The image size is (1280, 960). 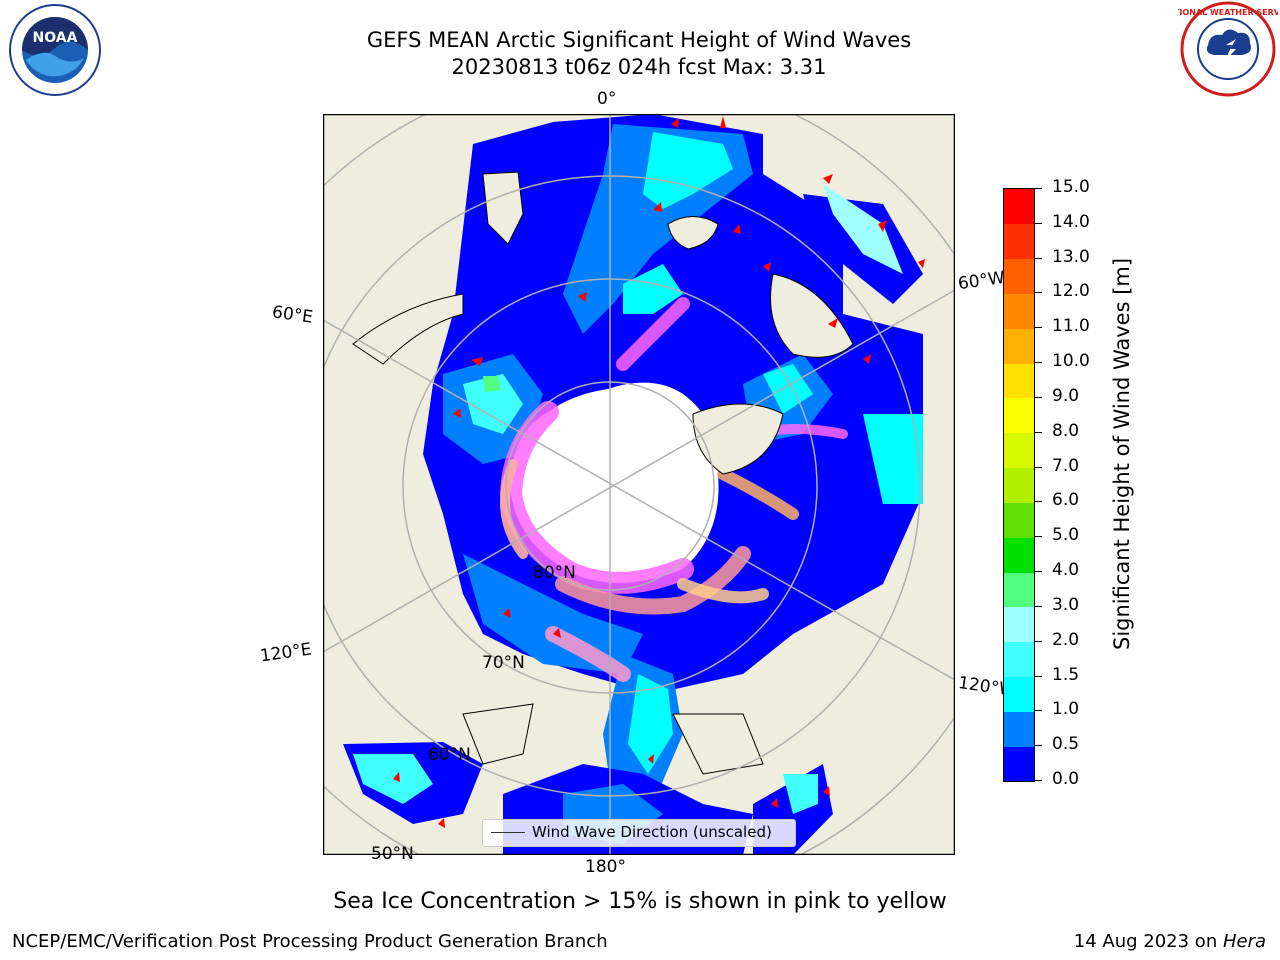 What do you see at coordinates (1148, 941) in the screenshot?
I see `footer-date-text: 14 Aug 2023 on` at bounding box center [1148, 941].